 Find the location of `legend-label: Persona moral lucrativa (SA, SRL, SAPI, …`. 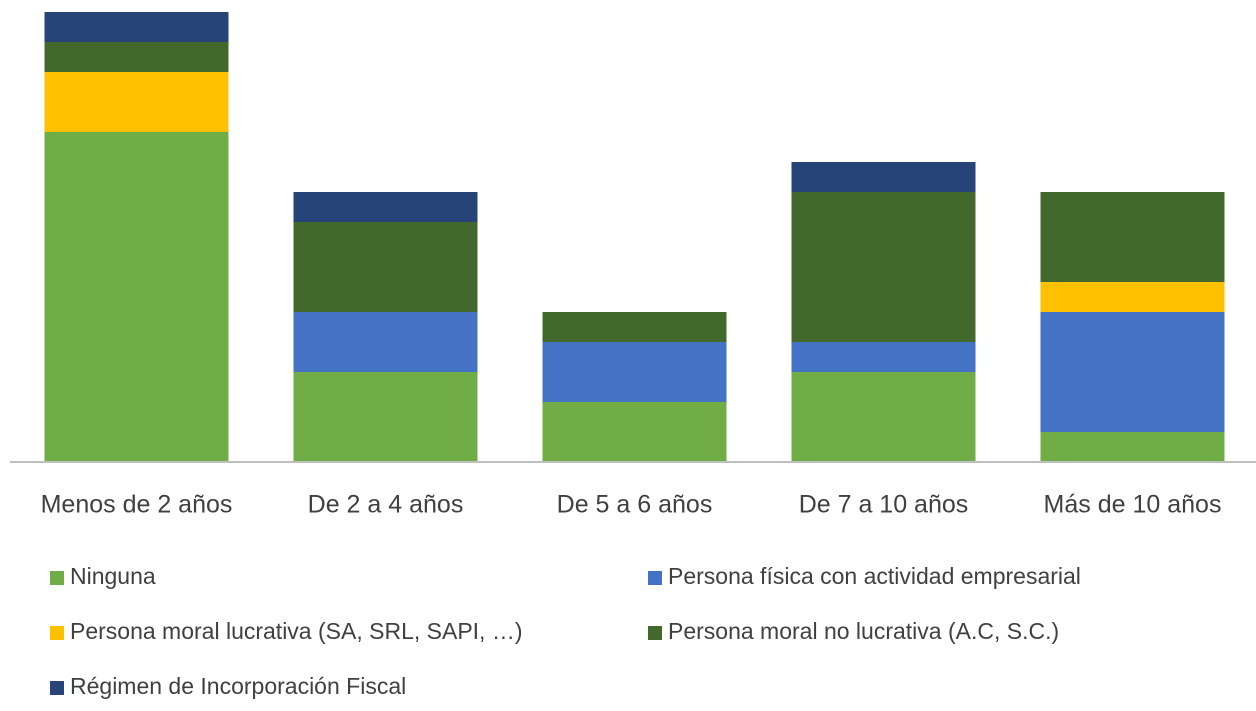

legend-label: Persona moral lucrativa (SA, SRL, SAPI, … is located at coordinates (296, 631).